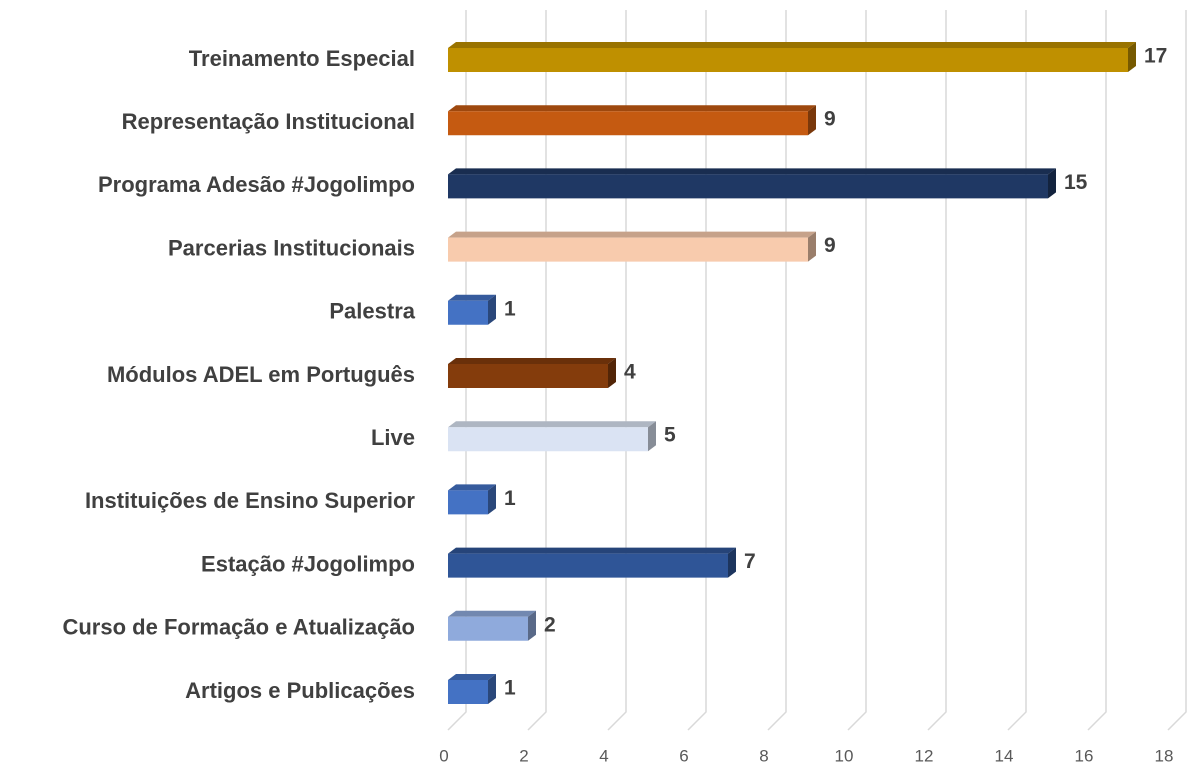  Describe the element at coordinates (1004, 755) in the screenshot. I see `x-tick-label: 14` at that location.